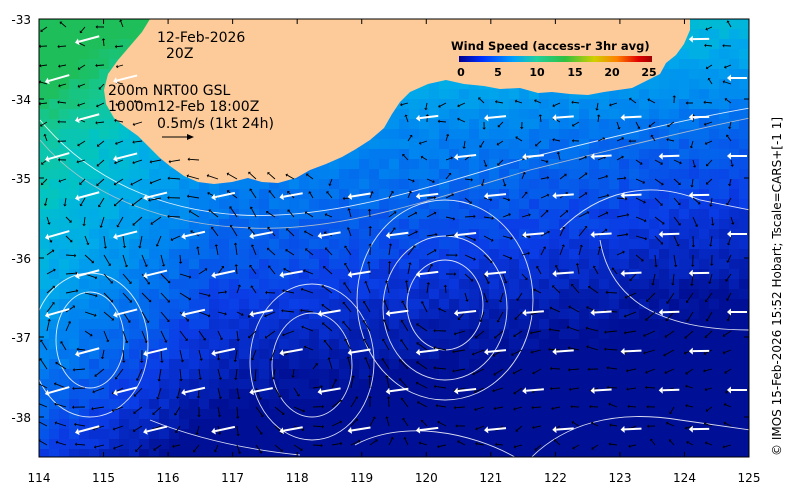 The width and height of the screenshot is (791, 492). Describe the element at coordinates (490, 478) in the screenshot. I see `x-tick-label: 121` at that location.